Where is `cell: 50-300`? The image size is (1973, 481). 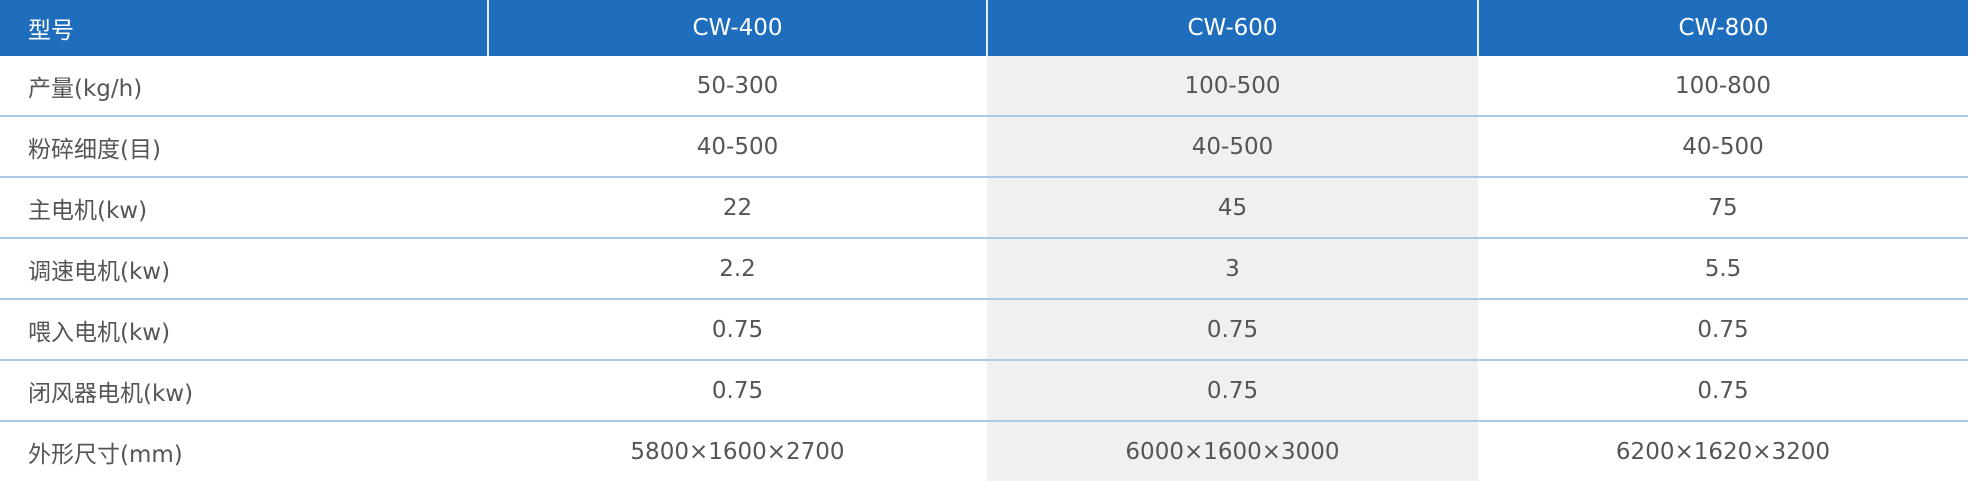
cell: 50-300 is located at coordinates (737, 86).